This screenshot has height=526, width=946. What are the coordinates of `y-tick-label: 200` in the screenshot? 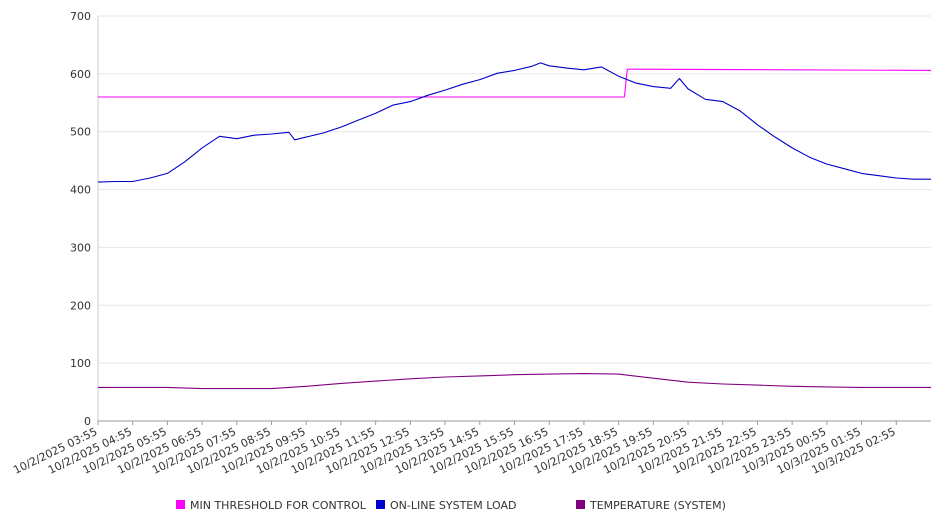 It's located at (80, 305).